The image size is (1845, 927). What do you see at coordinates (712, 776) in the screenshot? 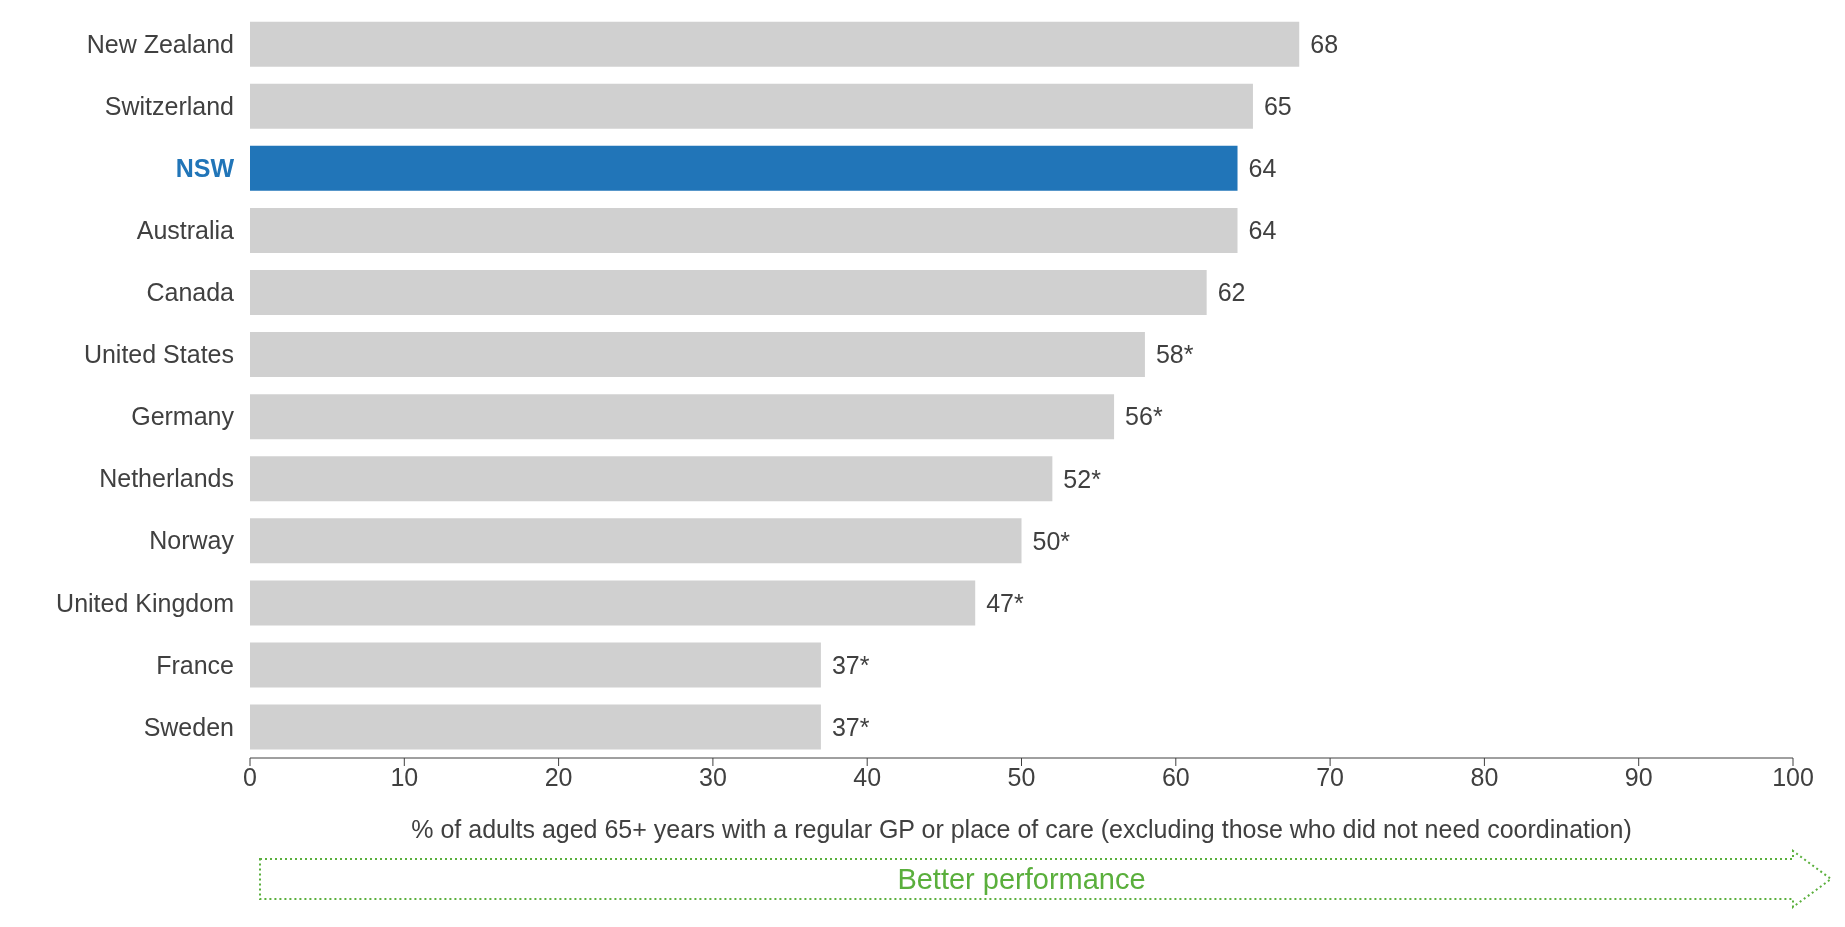
I see `x-tick-label: 30` at bounding box center [712, 776].